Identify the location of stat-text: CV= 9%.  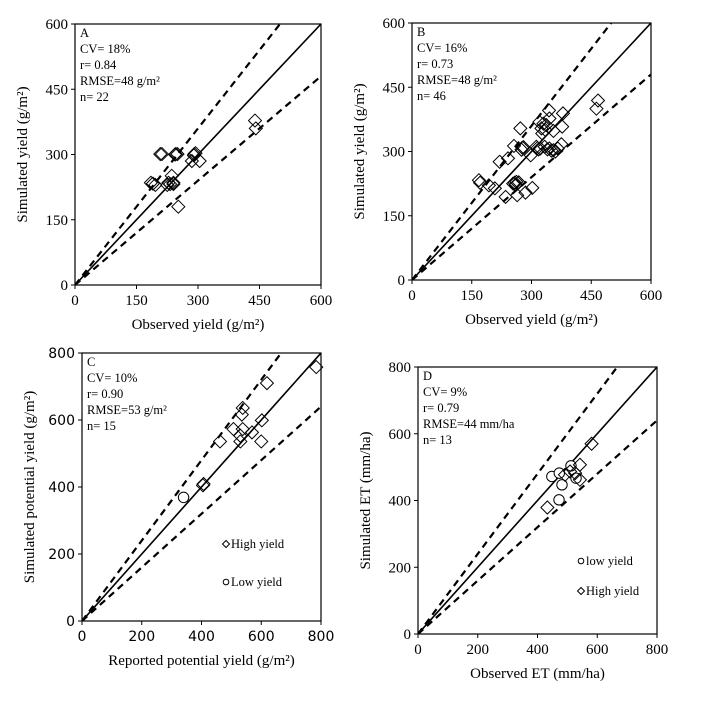
(445, 392).